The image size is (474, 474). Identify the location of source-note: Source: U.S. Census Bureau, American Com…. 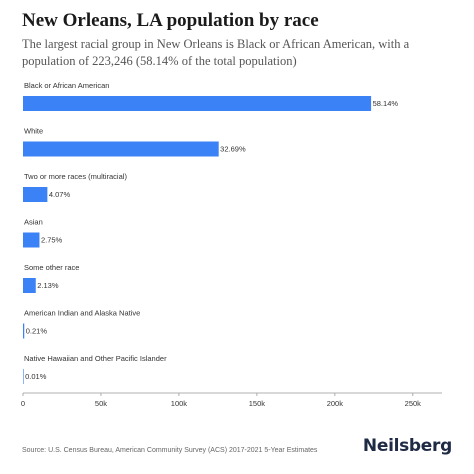
(170, 450).